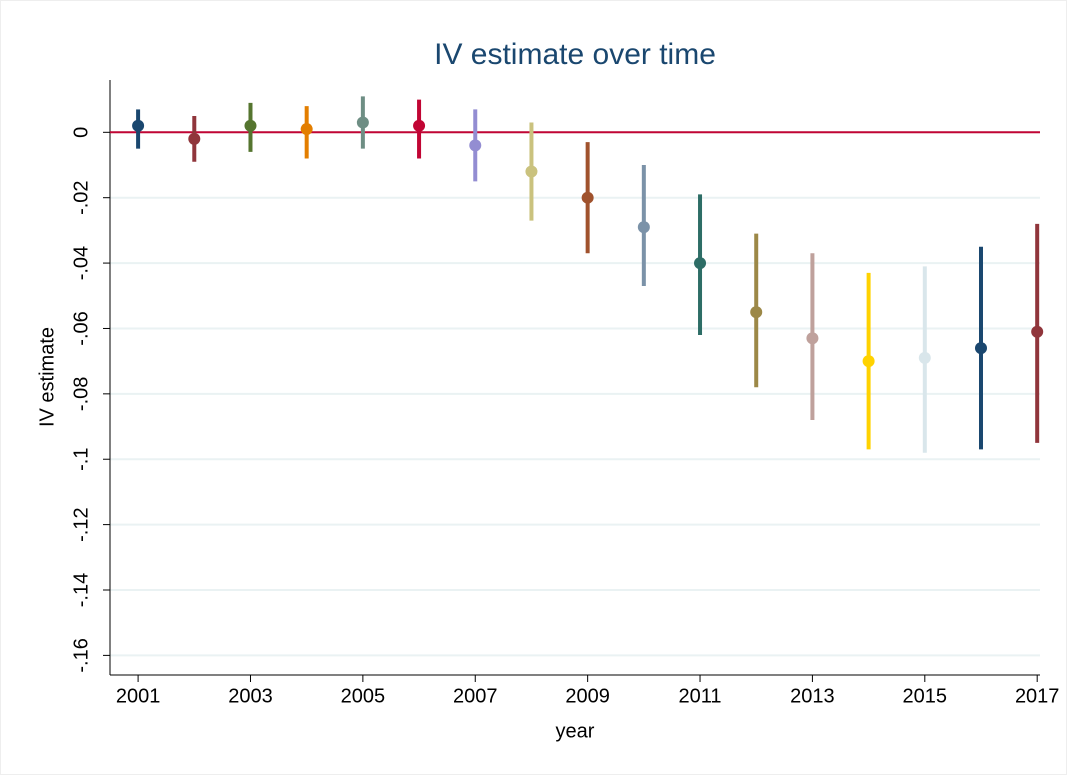 This screenshot has width=1067, height=775. I want to click on y-tick-label: -.02, so click(81, 197).